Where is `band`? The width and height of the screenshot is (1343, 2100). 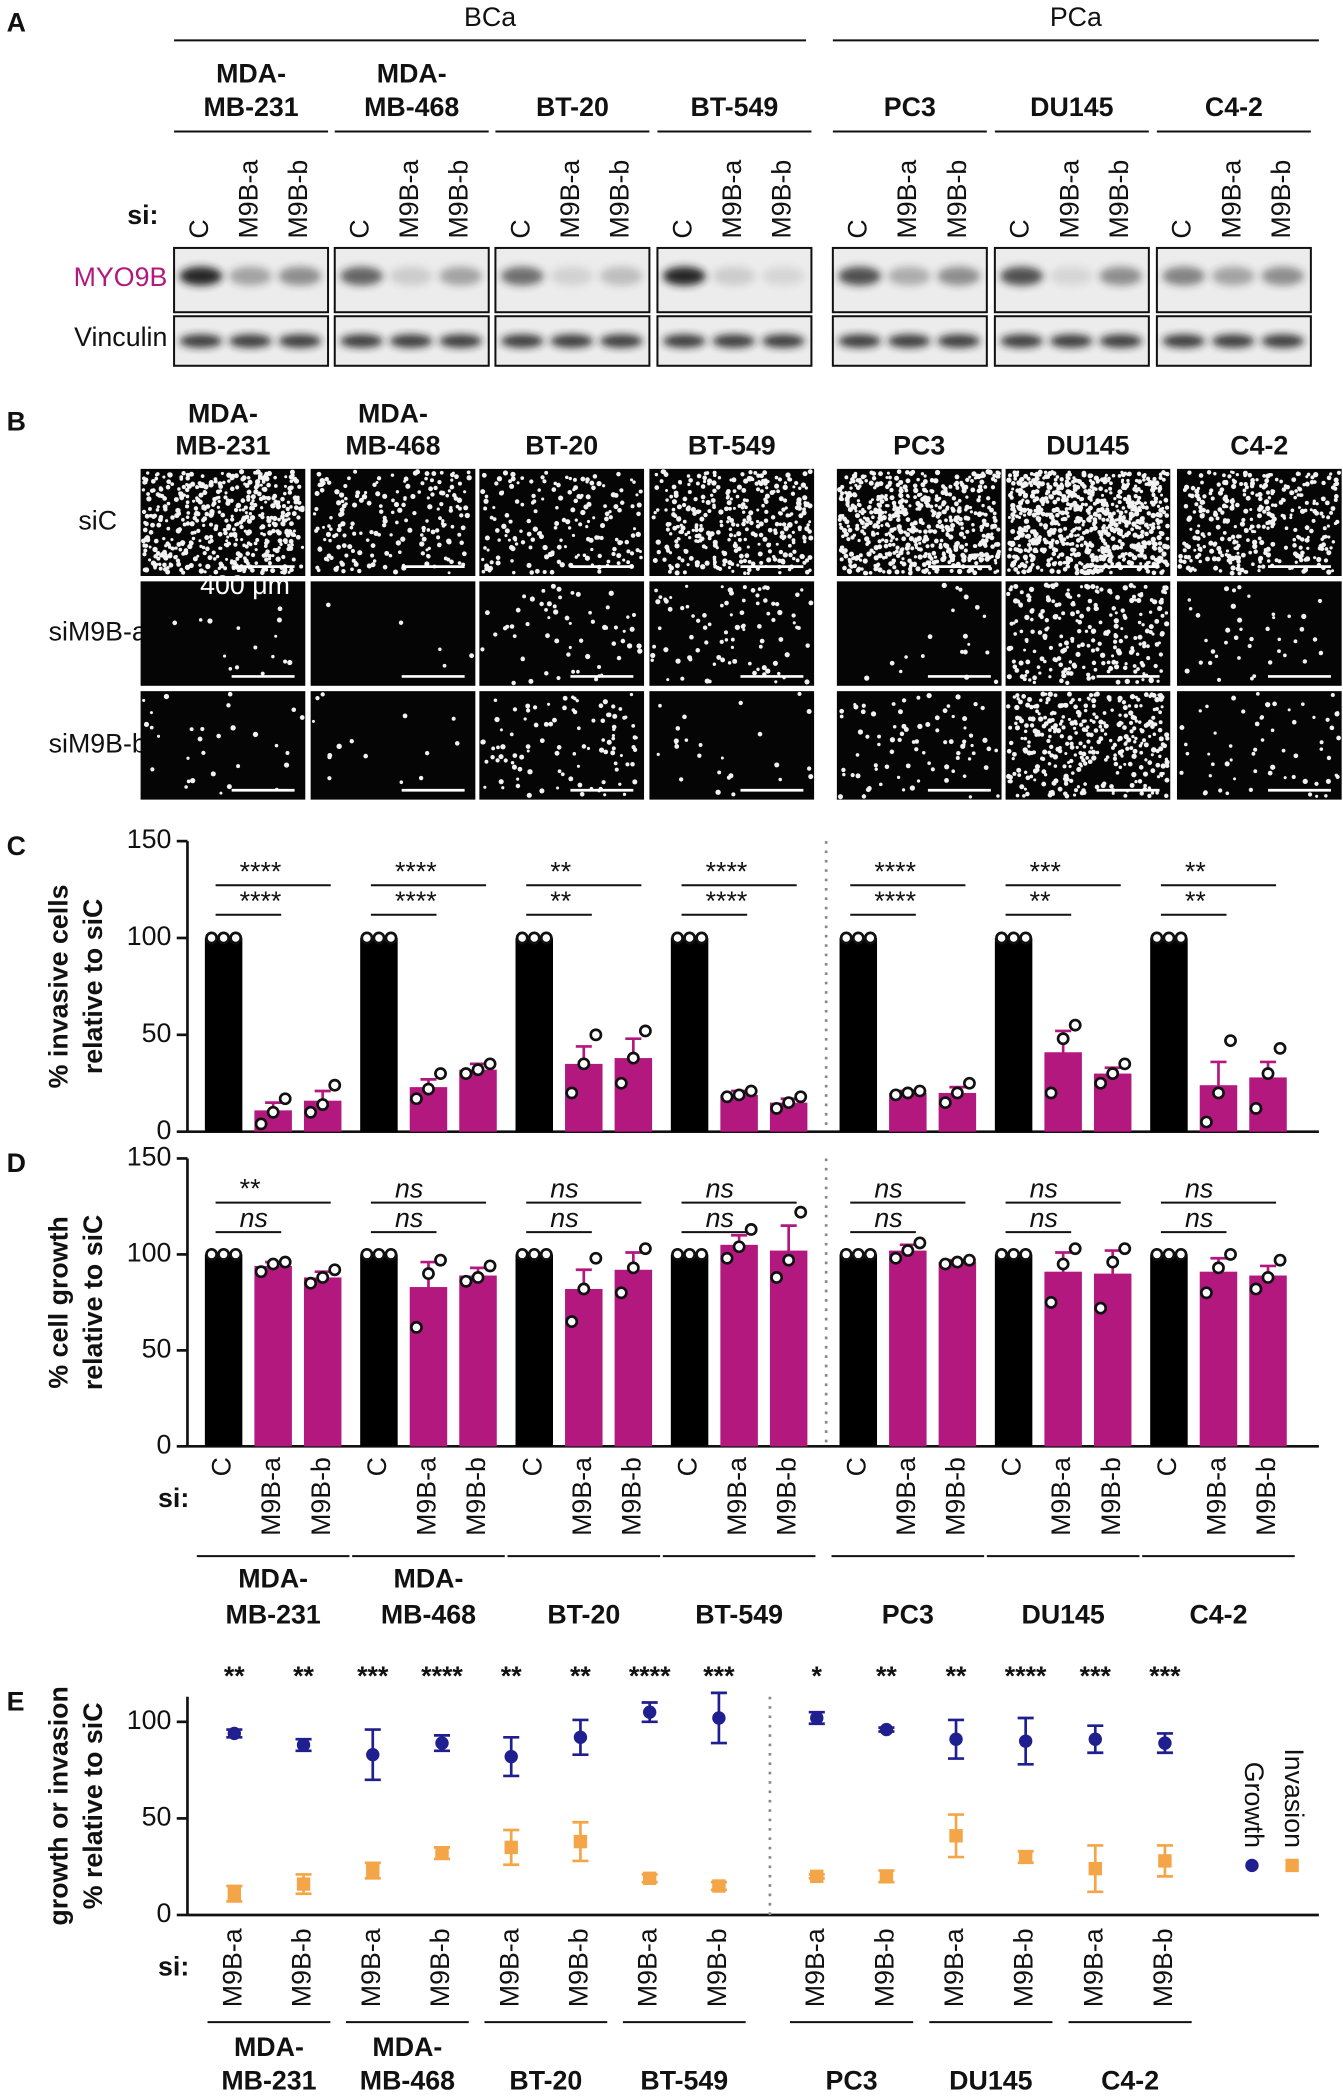 band is located at coordinates (411, 341).